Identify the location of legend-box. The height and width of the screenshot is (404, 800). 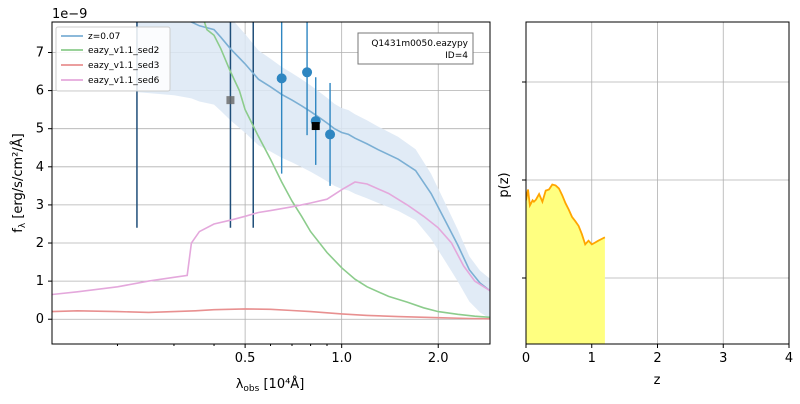
(113, 59).